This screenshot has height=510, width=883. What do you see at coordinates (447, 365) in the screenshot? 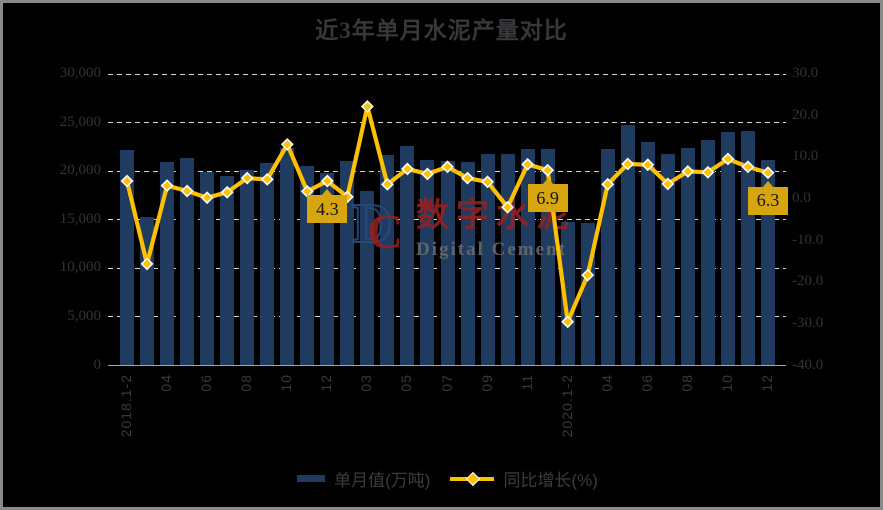
I see `x-axis-line` at bounding box center [447, 365].